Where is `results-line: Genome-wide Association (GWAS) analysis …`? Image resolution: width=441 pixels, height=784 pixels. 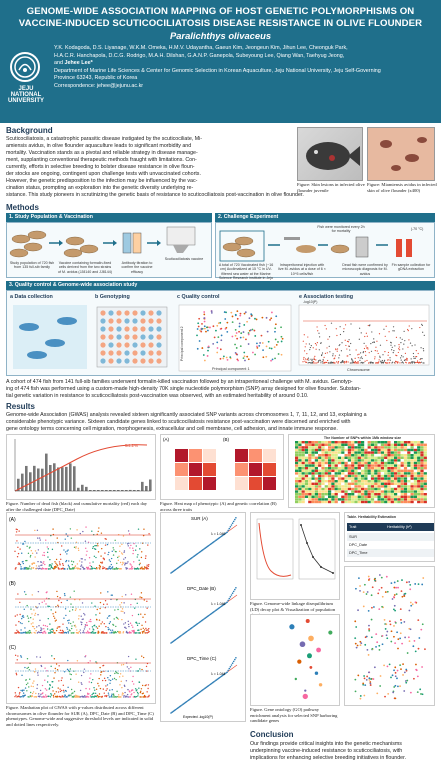
results-line: Genome-wide Association (GWAS) analysis … is located at coordinates (186, 415).